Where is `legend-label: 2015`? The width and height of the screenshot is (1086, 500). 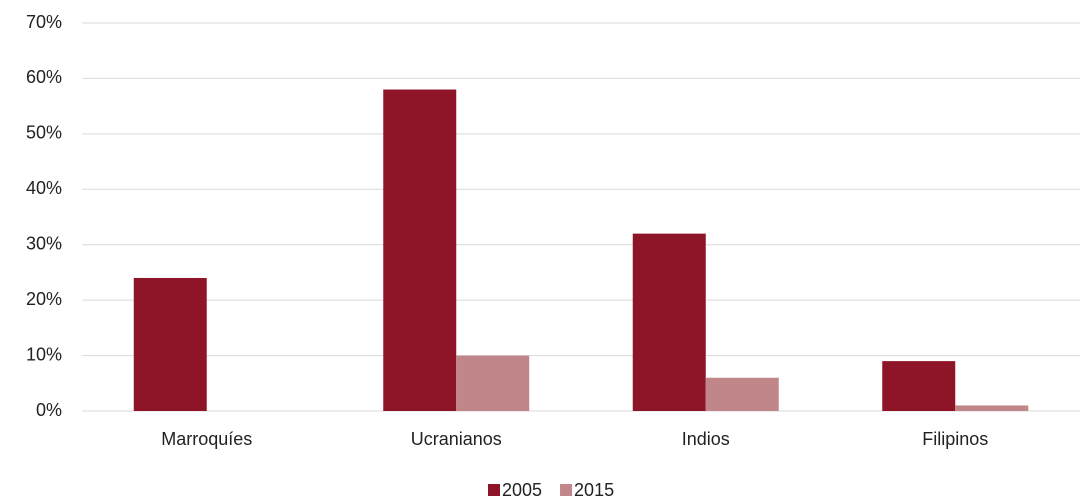
legend-label: 2015 is located at coordinates (594, 490).